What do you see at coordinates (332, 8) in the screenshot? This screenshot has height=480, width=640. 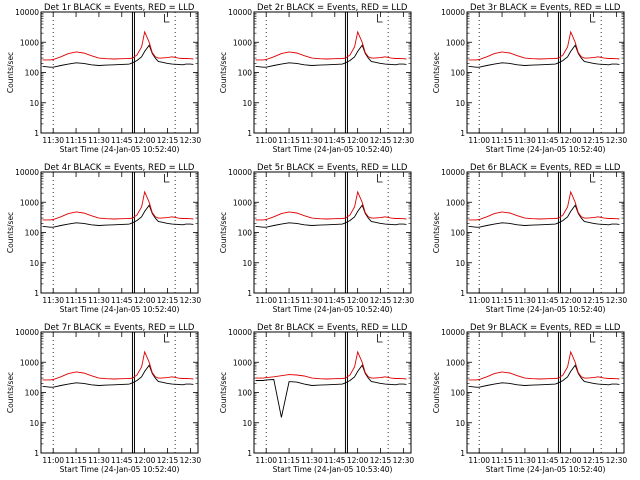 I see `panel-title: Det 2r BLACK = Events, RED = LLD` at bounding box center [332, 8].